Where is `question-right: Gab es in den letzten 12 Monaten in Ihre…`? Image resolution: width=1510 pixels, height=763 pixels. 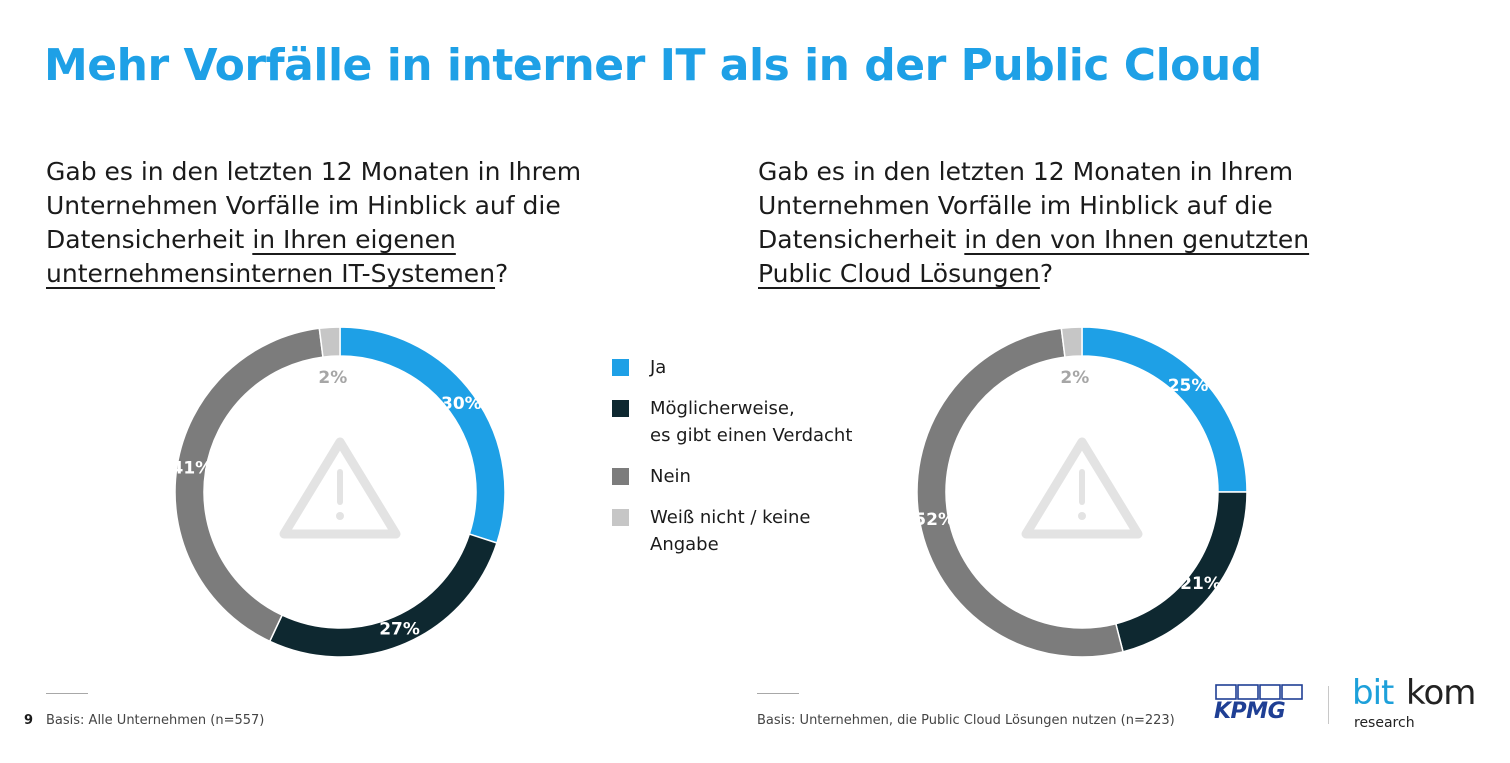 question-right: Gab es in den letzten 12 Monaten in Ihre… is located at coordinates (1058, 223).